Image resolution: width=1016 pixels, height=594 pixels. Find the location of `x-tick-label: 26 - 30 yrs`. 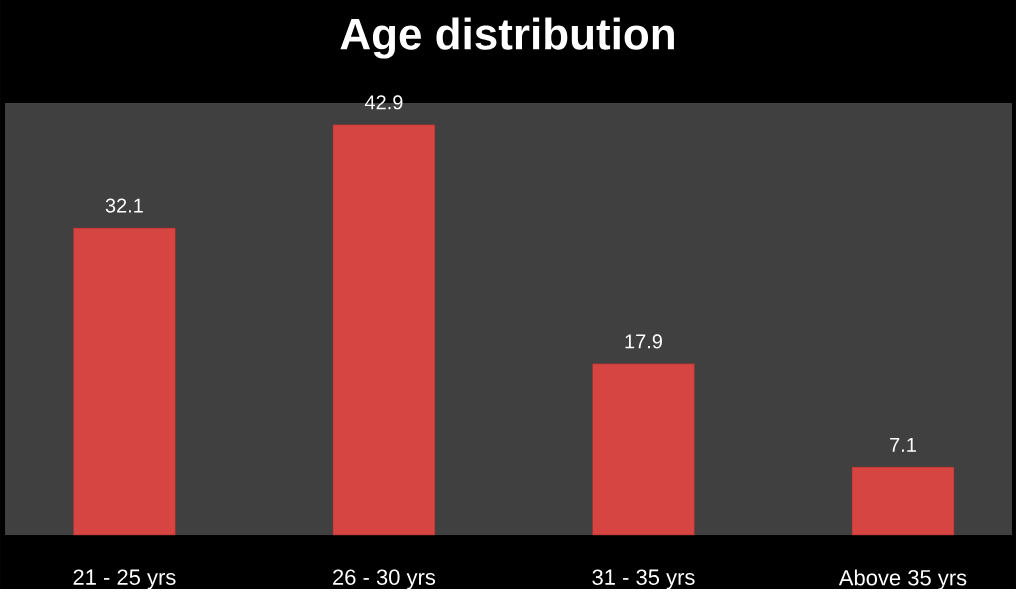

x-tick-label: 26 - 30 yrs is located at coordinates (384, 579).